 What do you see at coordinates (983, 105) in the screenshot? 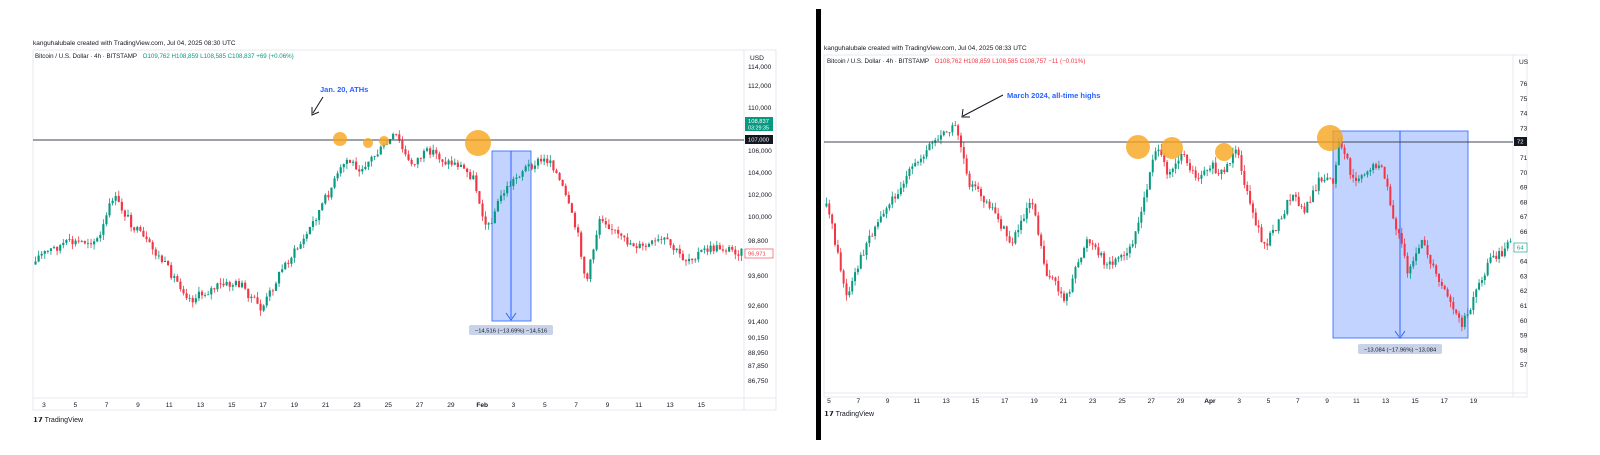
I see `annotation-arrow-line` at bounding box center [983, 105].